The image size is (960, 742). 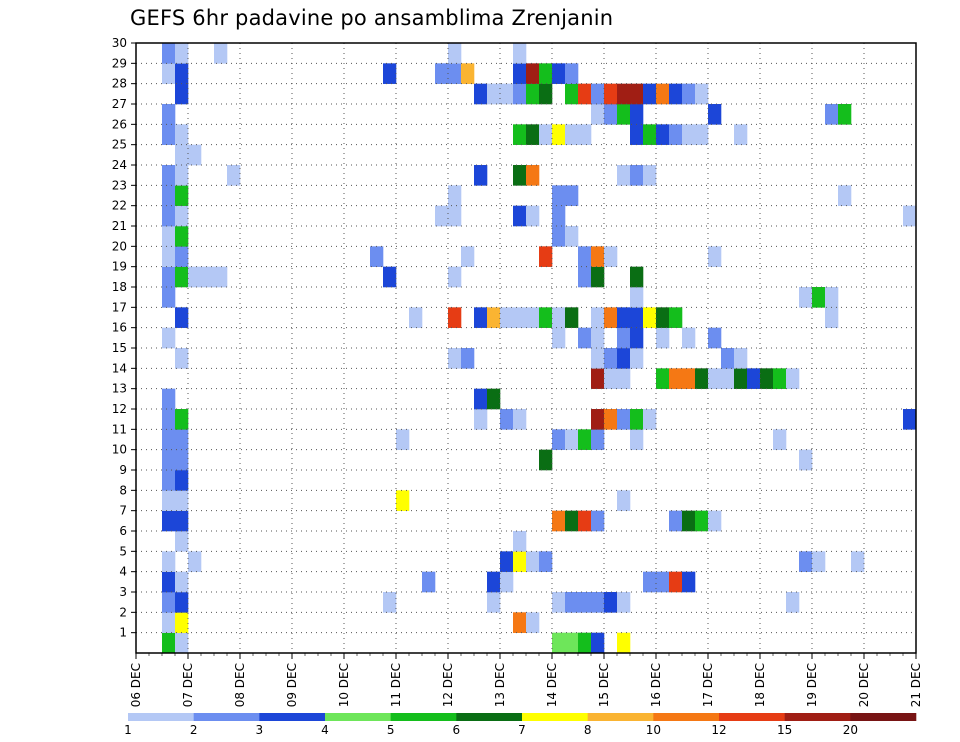 What do you see at coordinates (240, 685) in the screenshot?
I see `x-tick-label: 08 DEC` at bounding box center [240, 685].